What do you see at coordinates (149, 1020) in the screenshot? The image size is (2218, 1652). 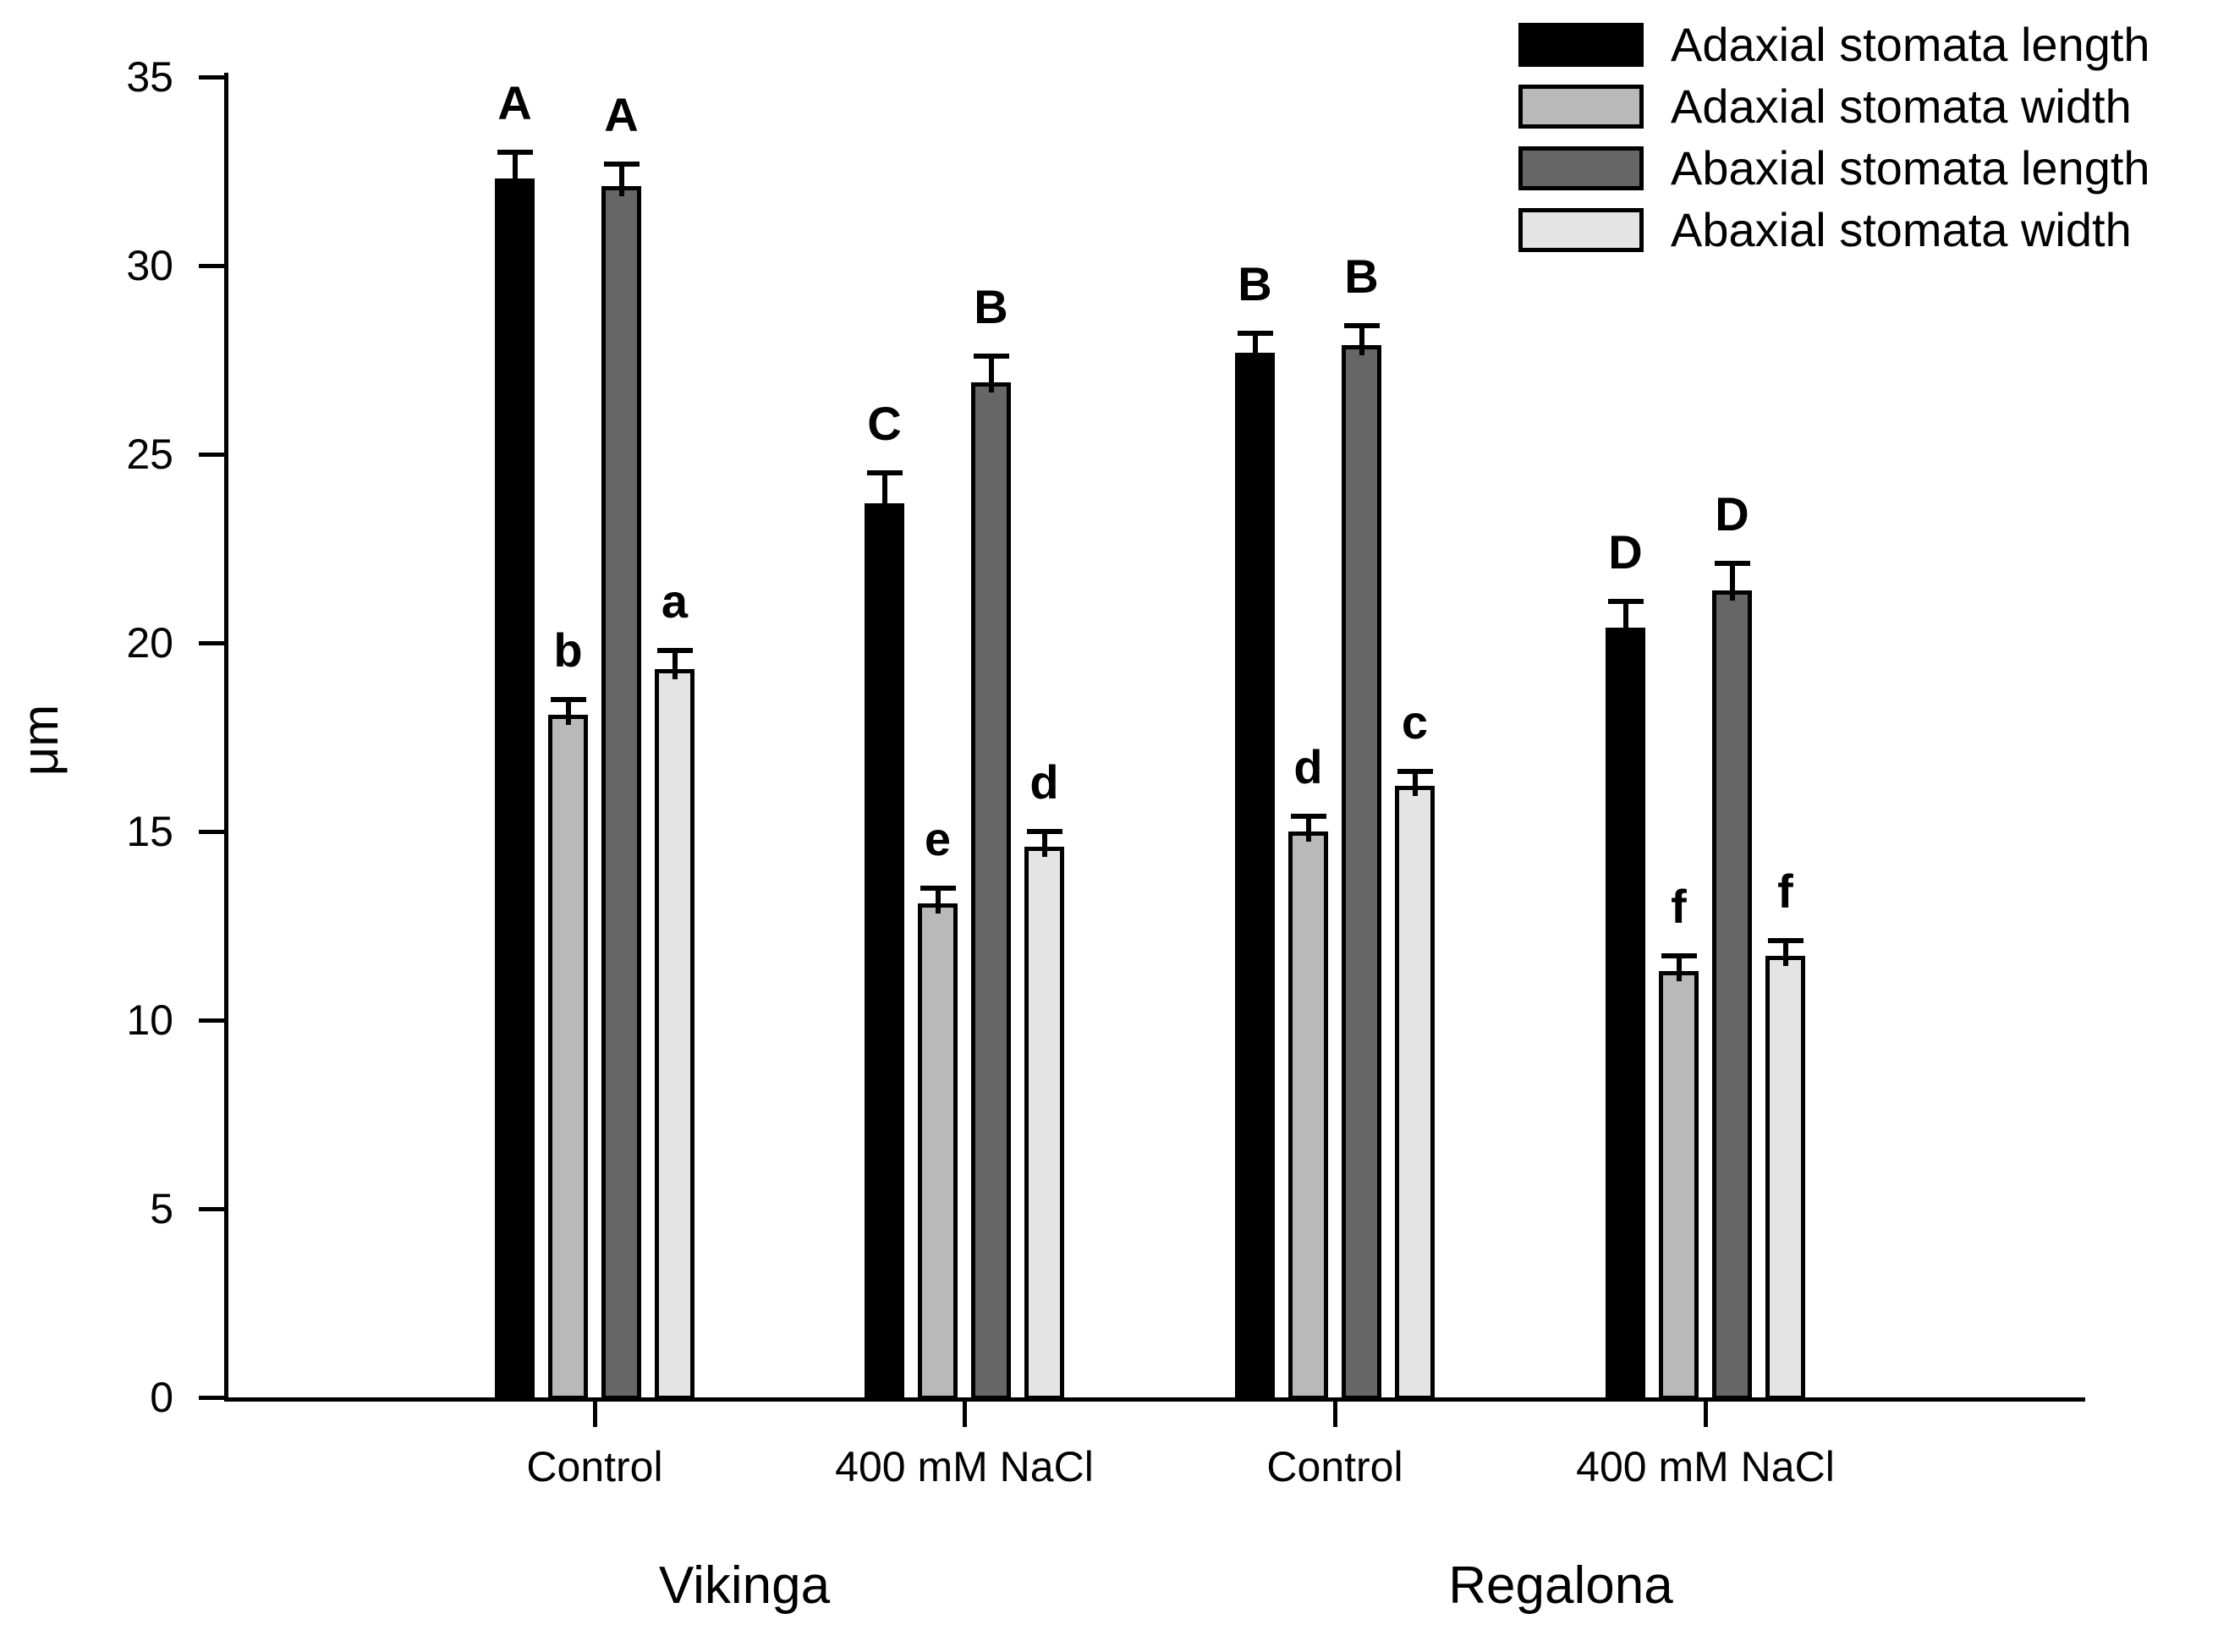 I see `y-tick-label: 10` at bounding box center [149, 1020].